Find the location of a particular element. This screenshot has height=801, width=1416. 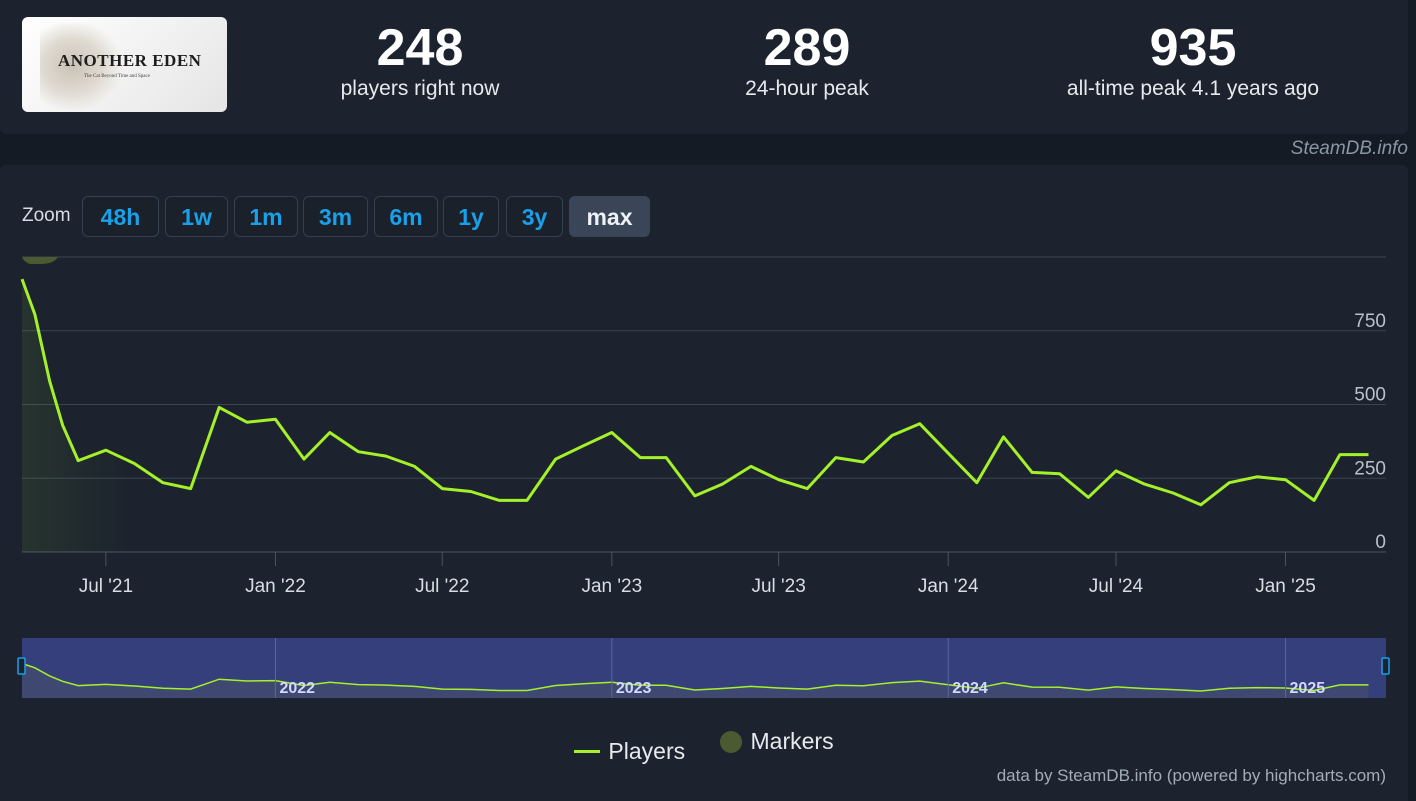

x-tick-label: Jul '22 is located at coordinates (442, 586).